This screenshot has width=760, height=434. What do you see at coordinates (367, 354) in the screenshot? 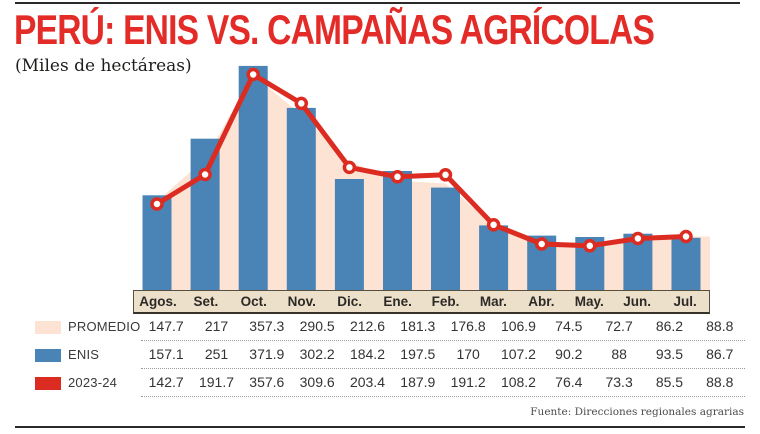
I see `table-value: 184.2` at bounding box center [367, 354].